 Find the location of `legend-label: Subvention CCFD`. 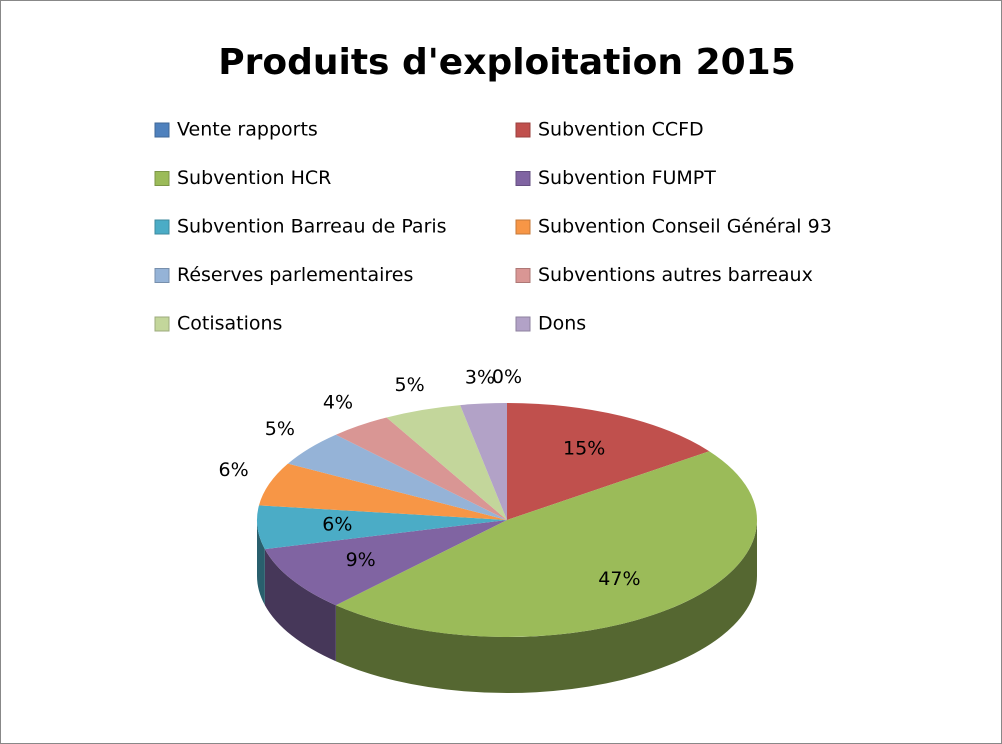

legend-label: Subvention CCFD is located at coordinates (621, 130).